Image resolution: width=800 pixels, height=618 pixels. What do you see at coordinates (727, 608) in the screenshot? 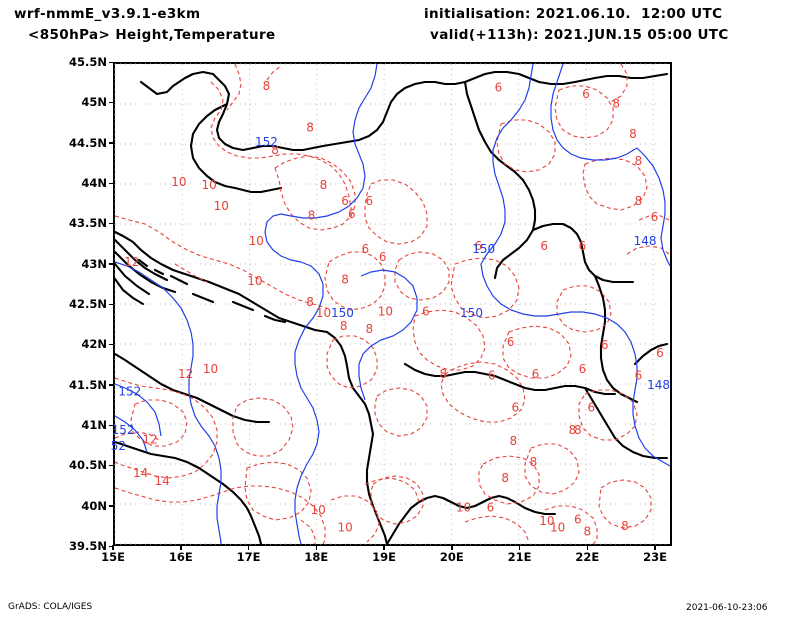
I see `render-stamp: 2021-06-10-23:06` at bounding box center [727, 608].